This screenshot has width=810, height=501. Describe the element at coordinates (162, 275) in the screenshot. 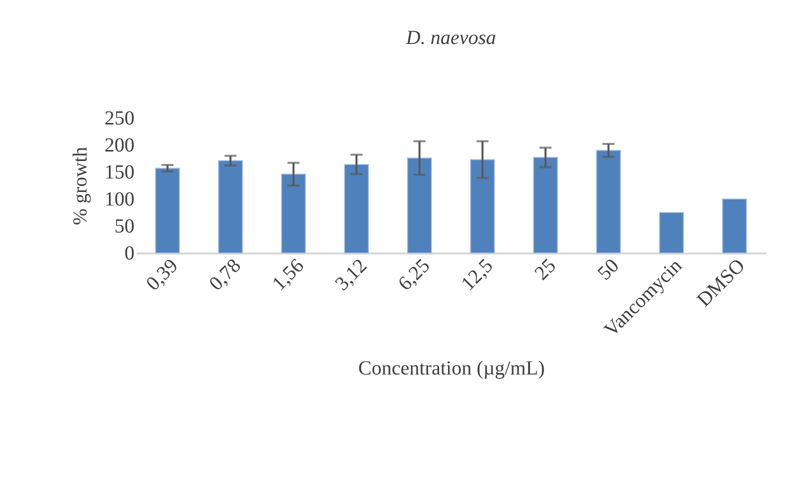

I see `x-tick-label: 0,39` at that location.